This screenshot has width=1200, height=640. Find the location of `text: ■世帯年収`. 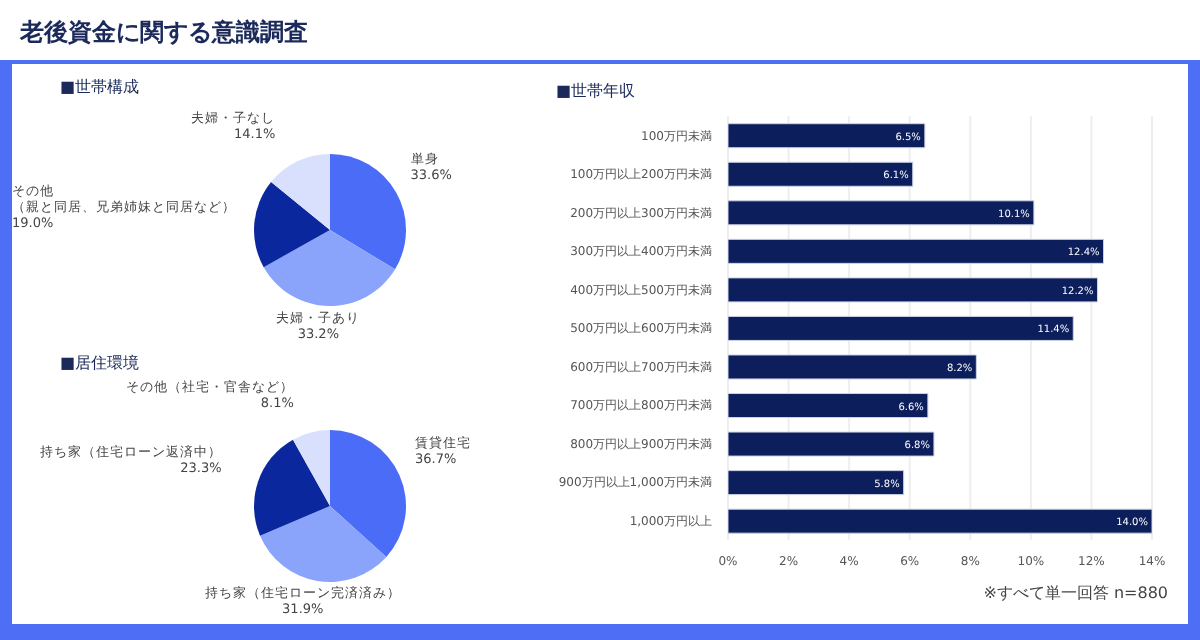

text: ■世帯年収 is located at coordinates (596, 91).